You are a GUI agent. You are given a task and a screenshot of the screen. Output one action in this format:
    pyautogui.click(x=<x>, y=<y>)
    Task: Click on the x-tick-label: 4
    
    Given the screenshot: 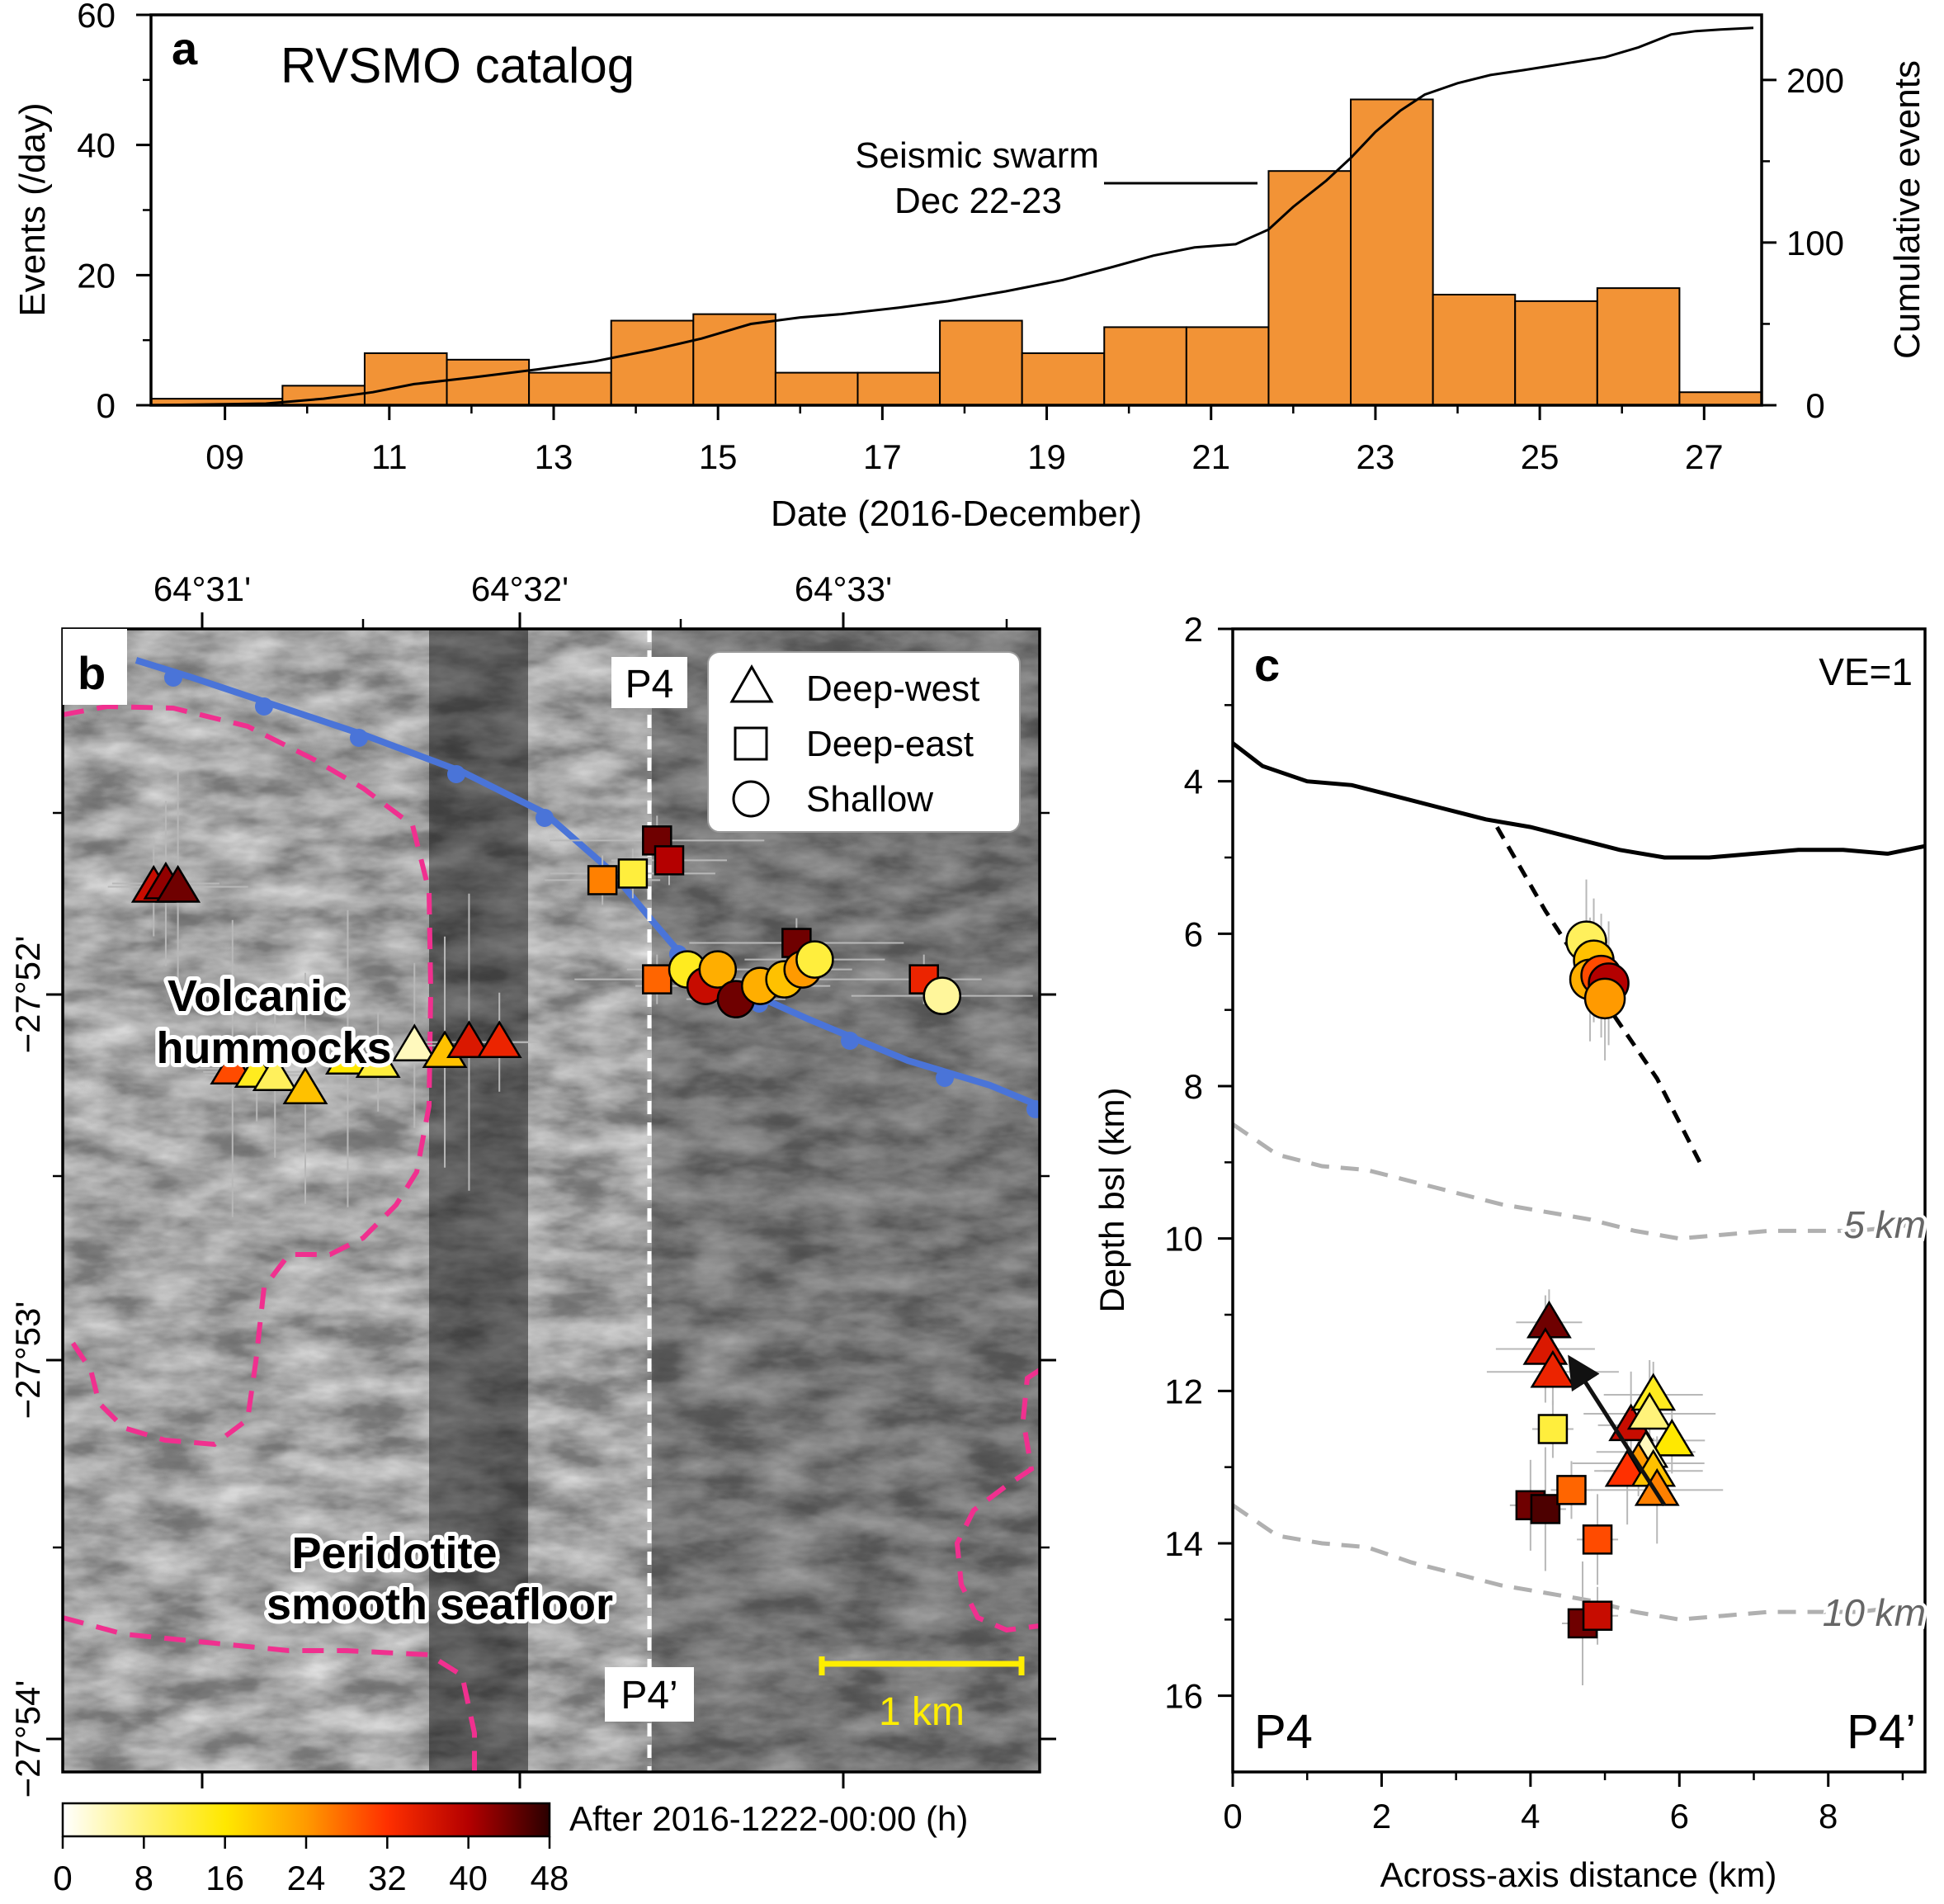 What is the action you would take?
    pyautogui.click(x=1530, y=1816)
    